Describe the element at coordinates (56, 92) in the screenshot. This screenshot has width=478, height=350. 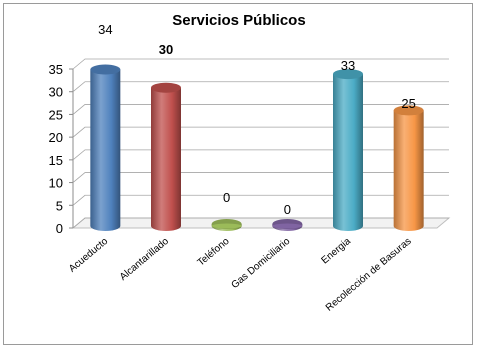
I see `y-tick-label: 30` at that location.